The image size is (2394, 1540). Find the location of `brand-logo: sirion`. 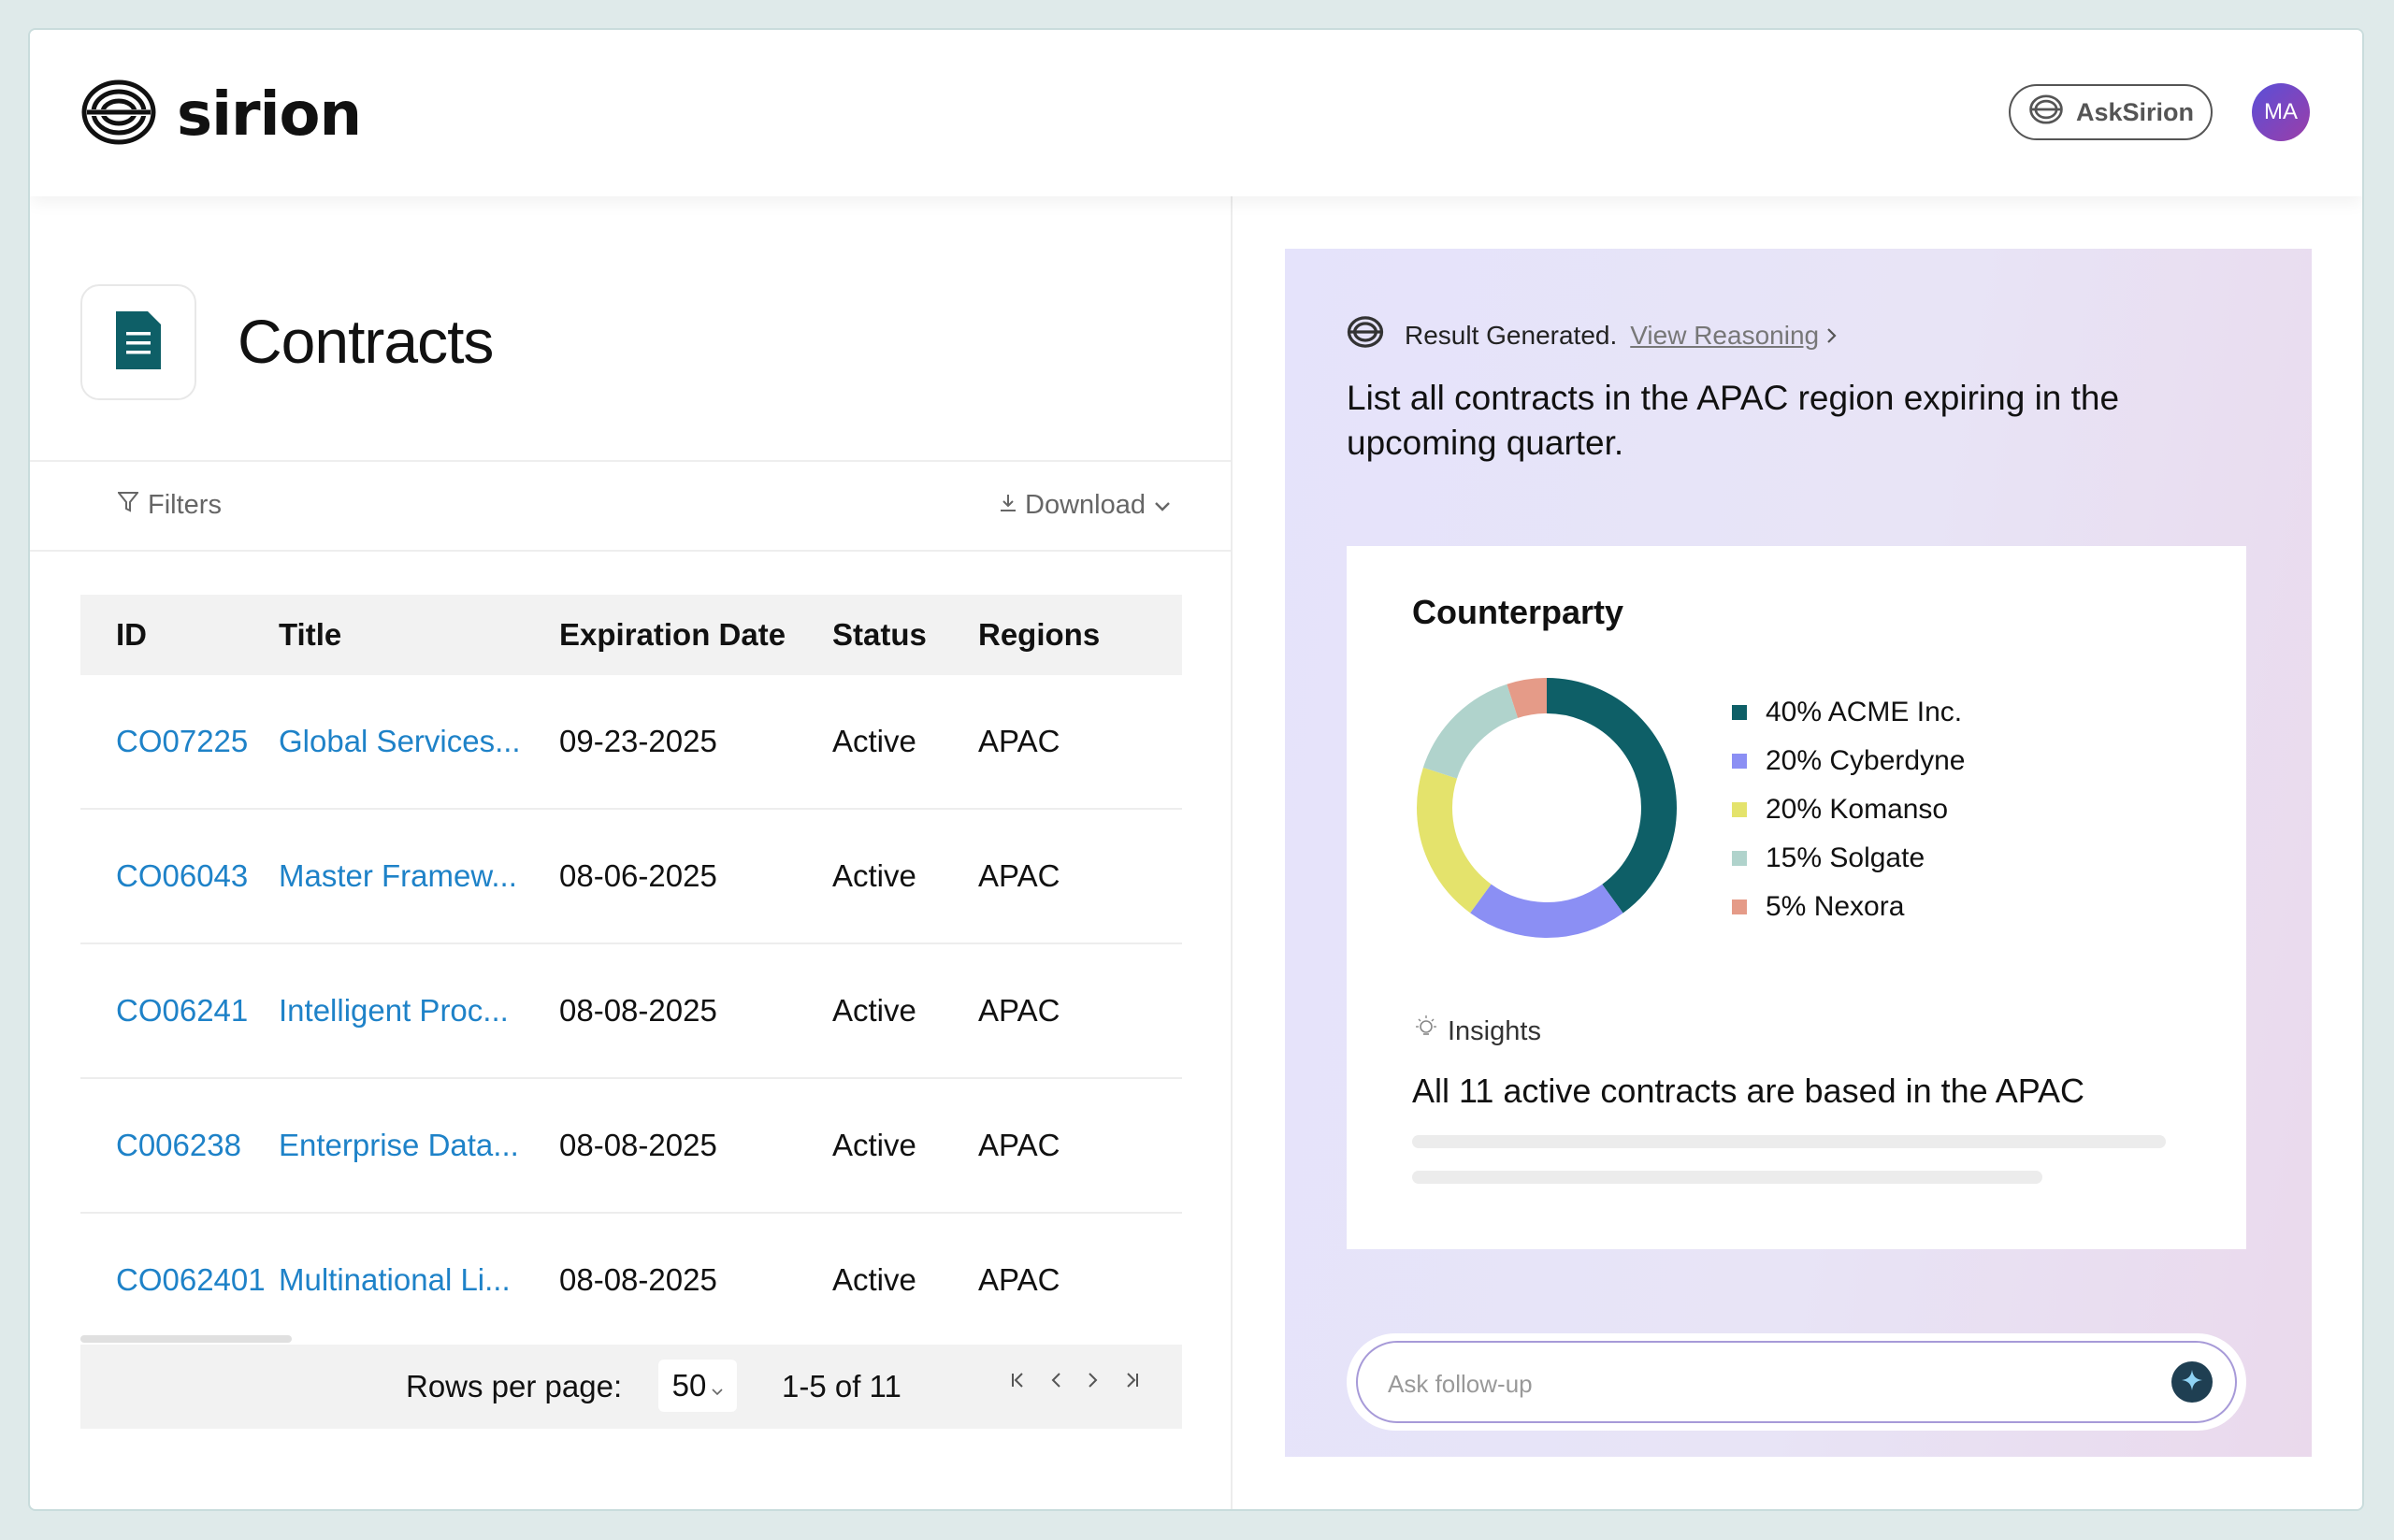

brand-logo: sirion is located at coordinates (221, 115).